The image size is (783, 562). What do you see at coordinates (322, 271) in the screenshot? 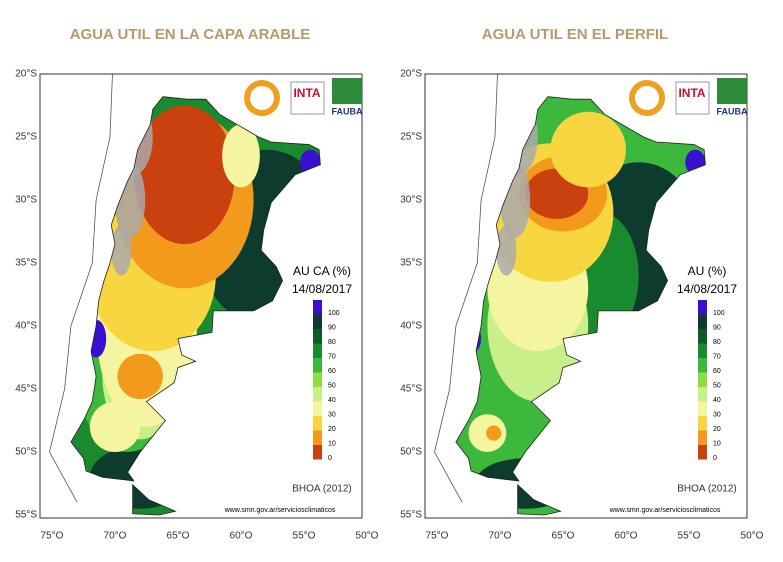
I see `legend-title: AU CA (%)` at bounding box center [322, 271].